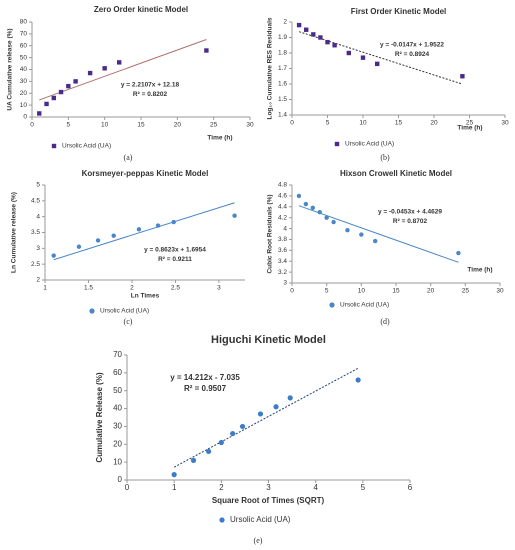 The height and width of the screenshot is (550, 515). What do you see at coordinates (385, 157) in the screenshot?
I see `caption: (b)` at bounding box center [385, 157].